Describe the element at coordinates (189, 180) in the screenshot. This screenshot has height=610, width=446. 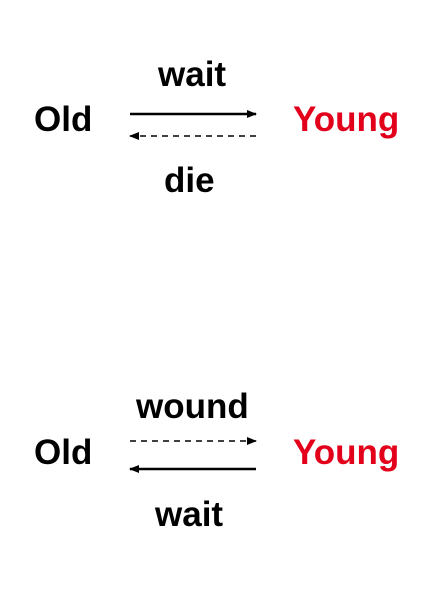
I see `arrow-bottom-label: die` at that location.